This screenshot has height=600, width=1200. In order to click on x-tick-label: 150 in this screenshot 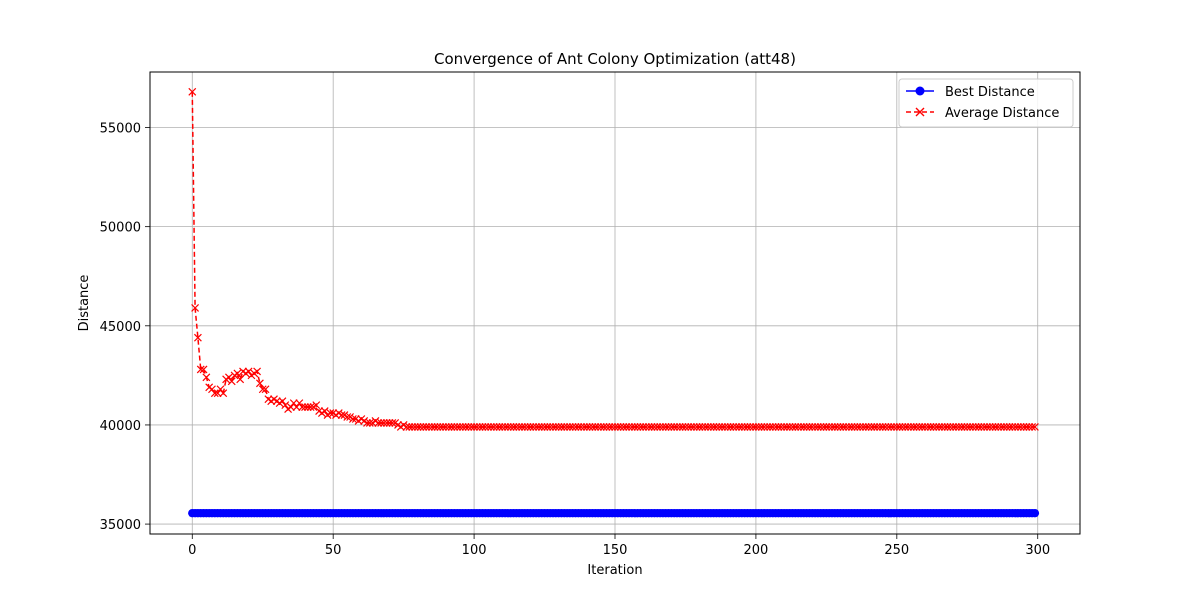, I will do `click(615, 550)`.